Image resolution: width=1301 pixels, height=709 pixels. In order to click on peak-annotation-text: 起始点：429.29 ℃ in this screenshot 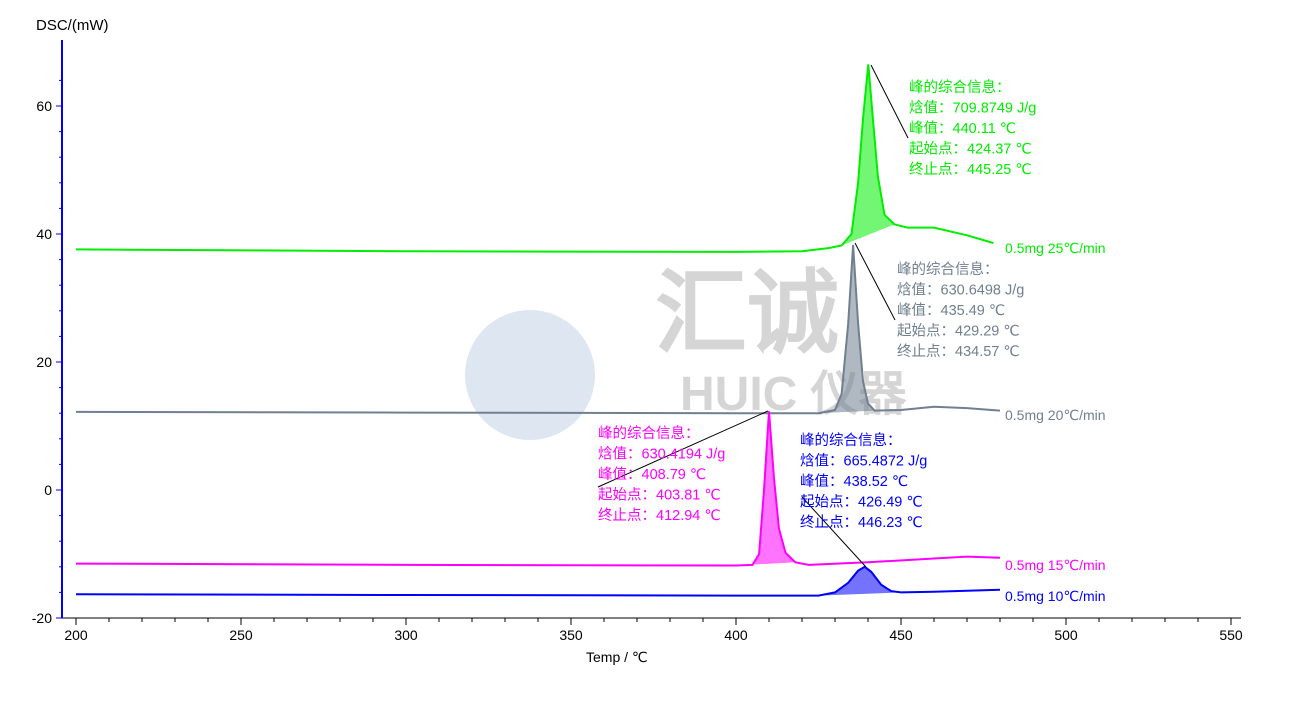, I will do `click(958, 331)`.